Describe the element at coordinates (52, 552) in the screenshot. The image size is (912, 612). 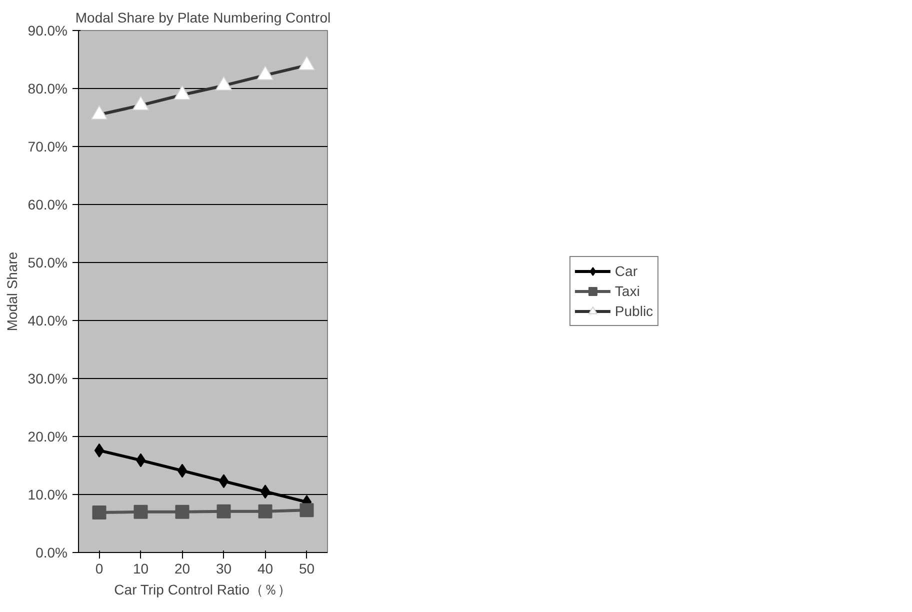
I see `y-tick-label: 0.0%` at that location.